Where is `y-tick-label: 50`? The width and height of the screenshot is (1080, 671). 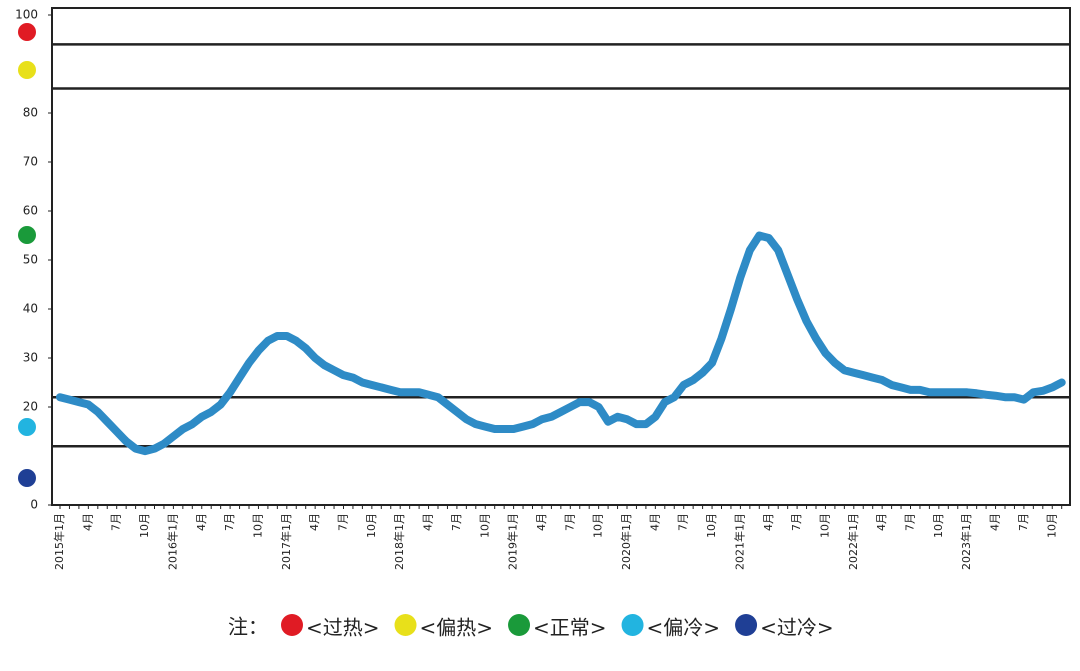 y-tick-label: 50 is located at coordinates (30, 260).